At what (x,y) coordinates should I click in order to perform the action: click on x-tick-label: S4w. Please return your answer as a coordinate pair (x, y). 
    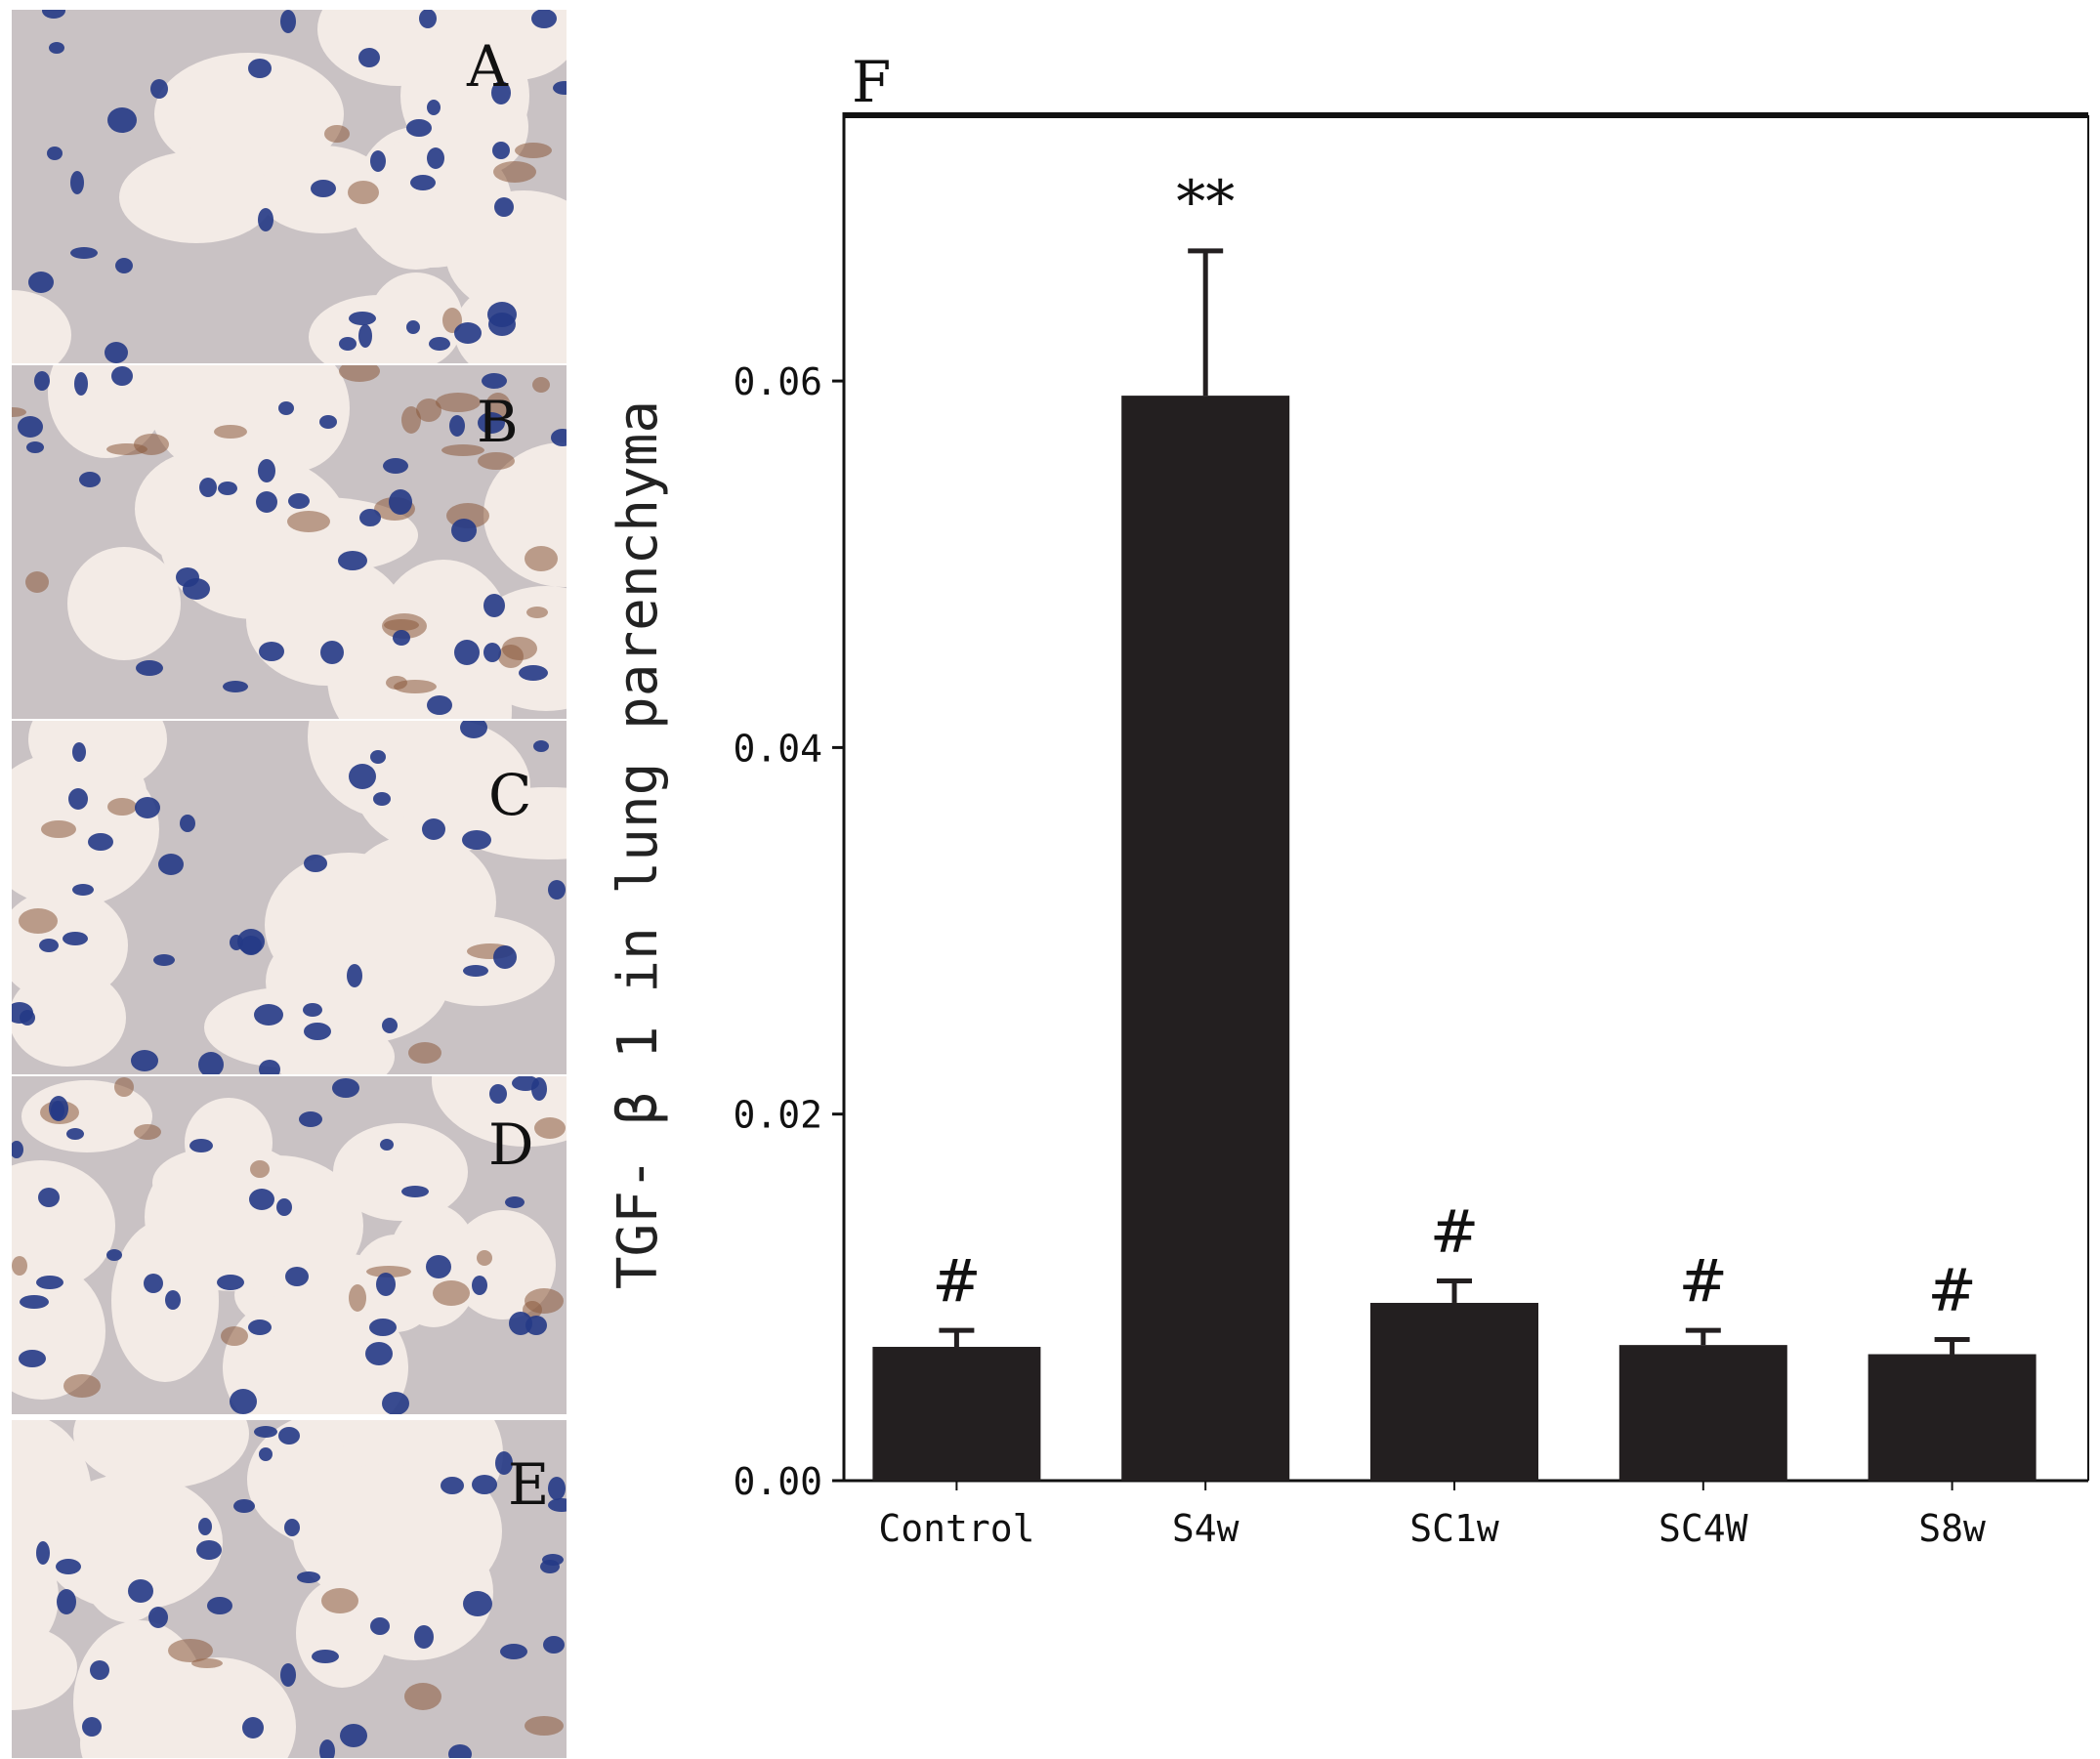
    Looking at the image, I should click on (1205, 1528).